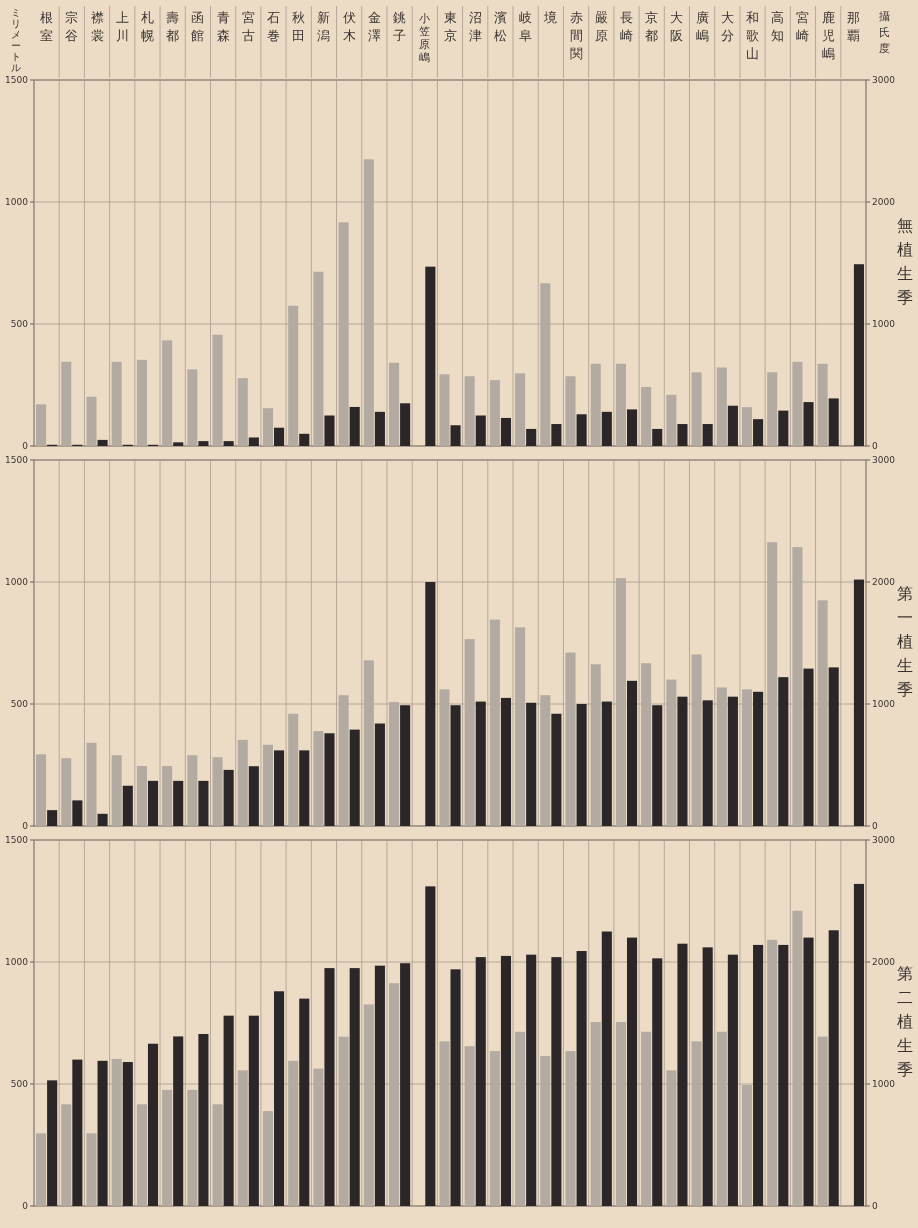 Image resolution: width=918 pixels, height=1228 pixels. I want to click on x-tick-label: 嚴原, so click(601, 26).